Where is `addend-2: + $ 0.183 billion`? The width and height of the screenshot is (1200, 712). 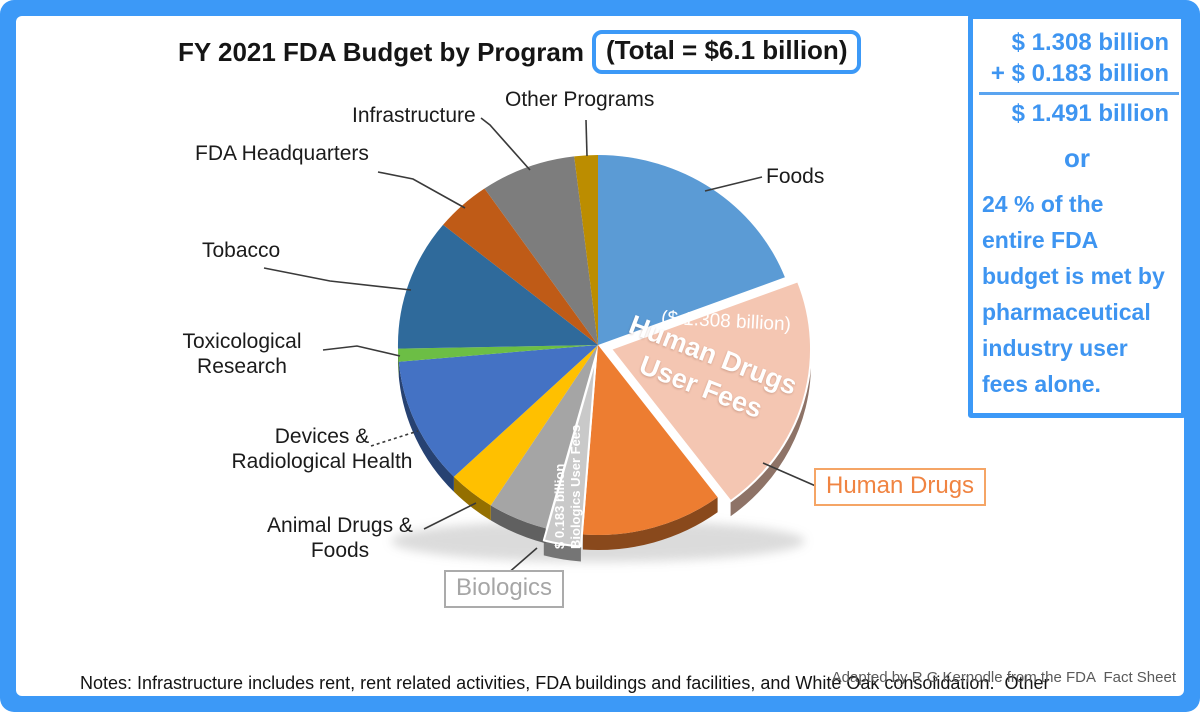
addend-2: + $ 0.183 billion is located at coordinates (1079, 73).